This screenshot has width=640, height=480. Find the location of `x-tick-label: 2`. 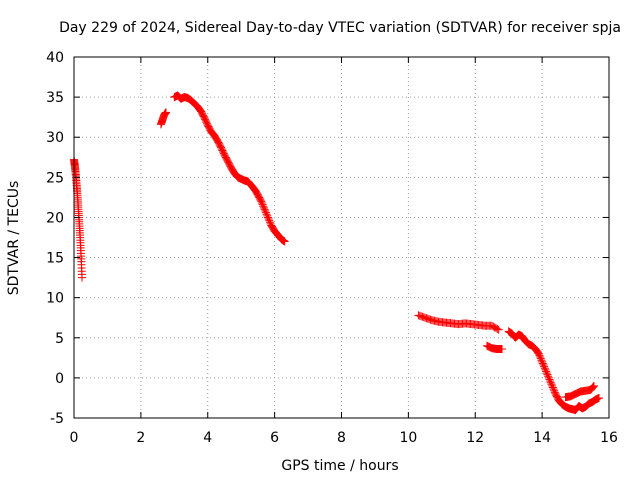

x-tick-label: 2 is located at coordinates (140, 438).